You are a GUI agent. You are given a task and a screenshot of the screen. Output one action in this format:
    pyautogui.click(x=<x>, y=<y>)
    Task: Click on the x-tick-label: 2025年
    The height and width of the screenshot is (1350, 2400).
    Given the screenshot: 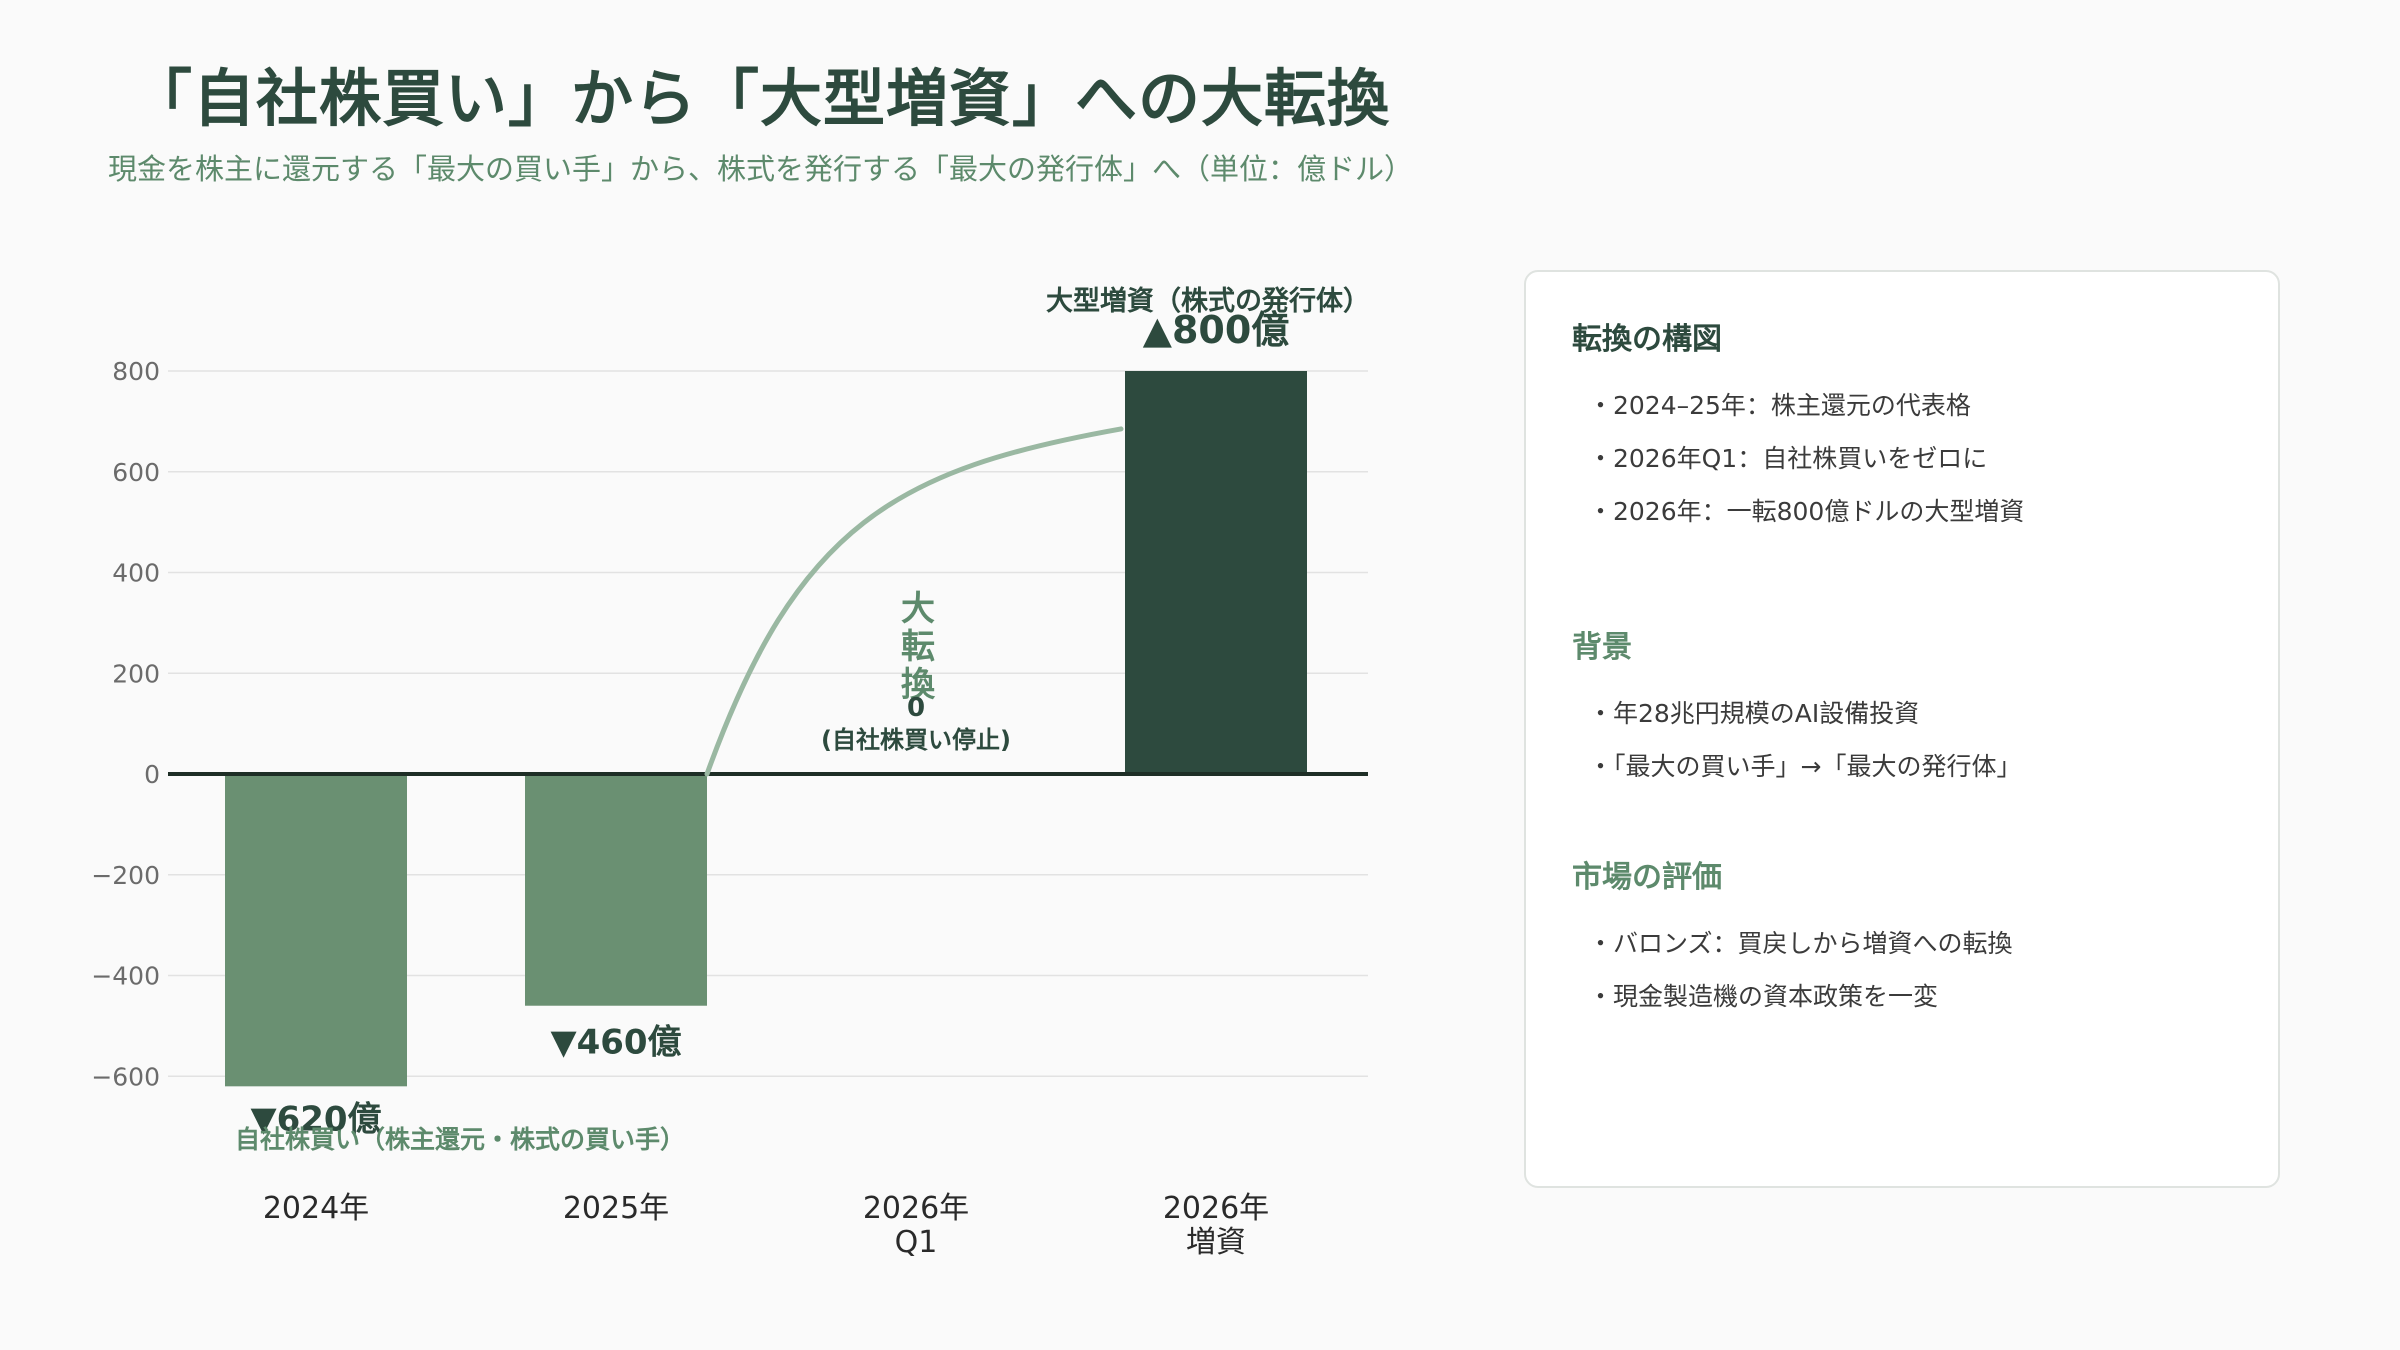 What is the action you would take?
    pyautogui.click(x=616, y=1208)
    